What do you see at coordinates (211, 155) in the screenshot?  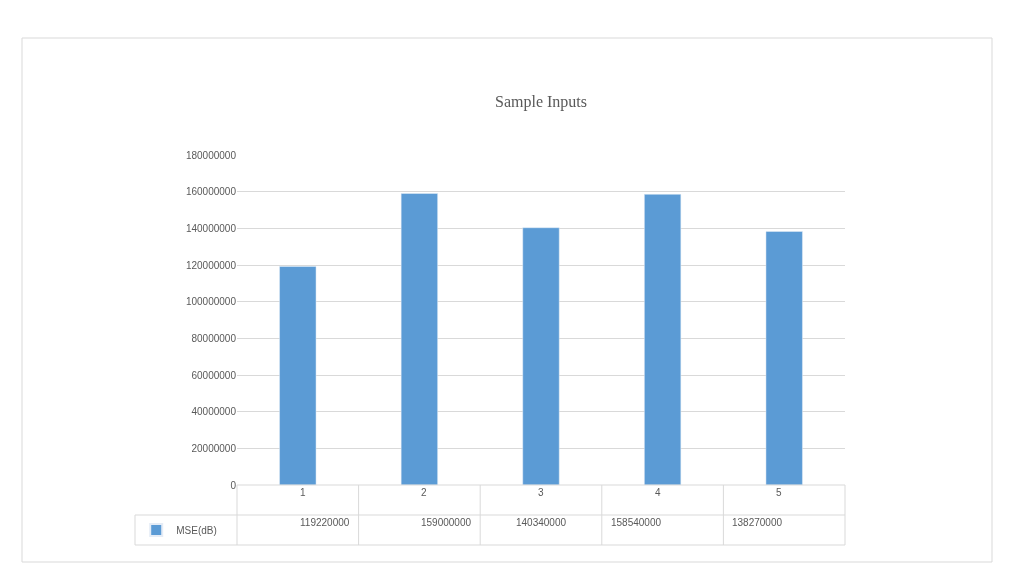 I see `y-tick-label: 180000000` at bounding box center [211, 155].